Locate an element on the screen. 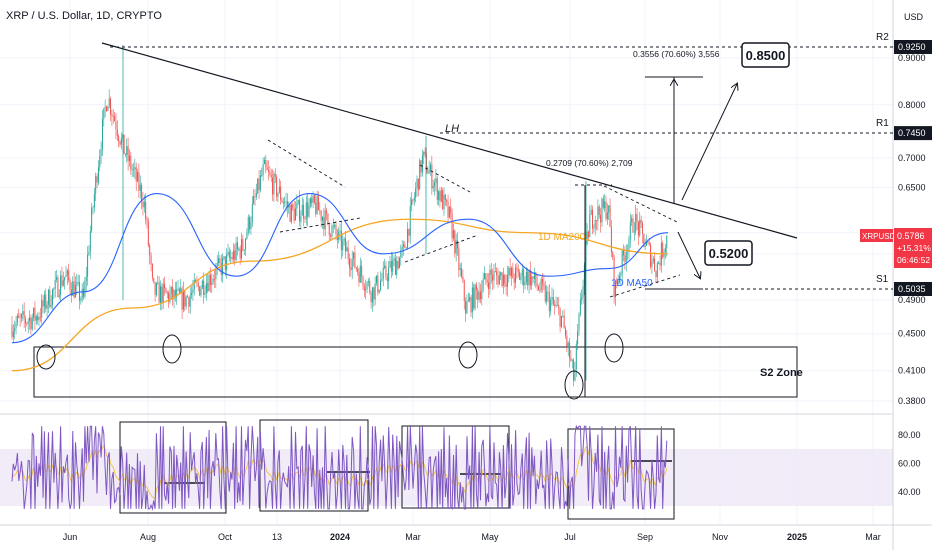  s1-label: S1 is located at coordinates (882, 279).